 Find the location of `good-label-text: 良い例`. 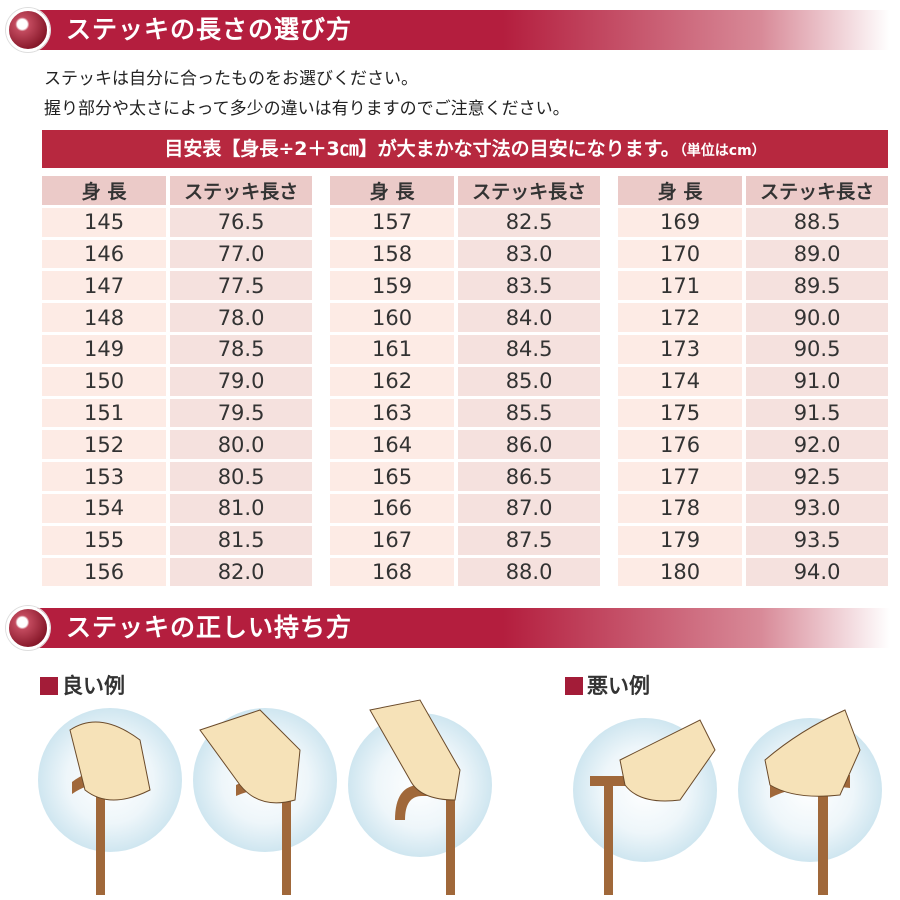

good-label-text: 良い例 is located at coordinates (93, 686).